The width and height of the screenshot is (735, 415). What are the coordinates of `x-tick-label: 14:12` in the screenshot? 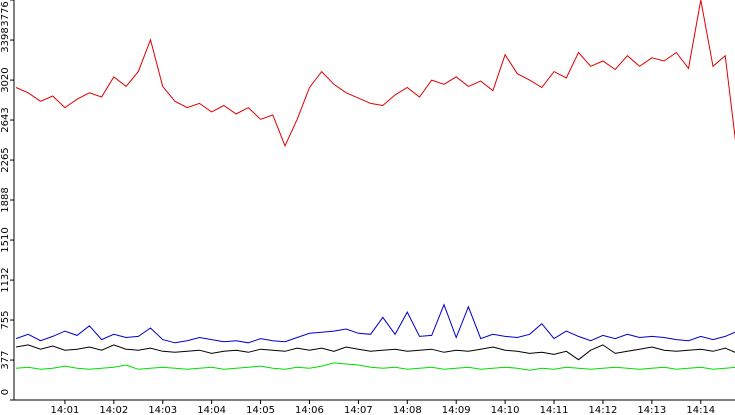 It's located at (603, 410).